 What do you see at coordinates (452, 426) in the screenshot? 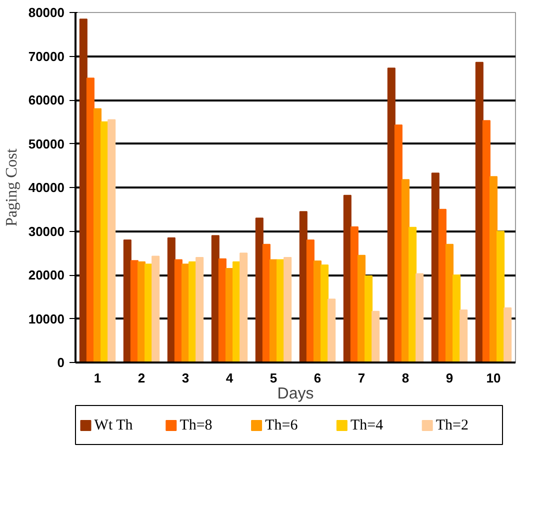
I see `legend-label: Th=2` at bounding box center [452, 426].